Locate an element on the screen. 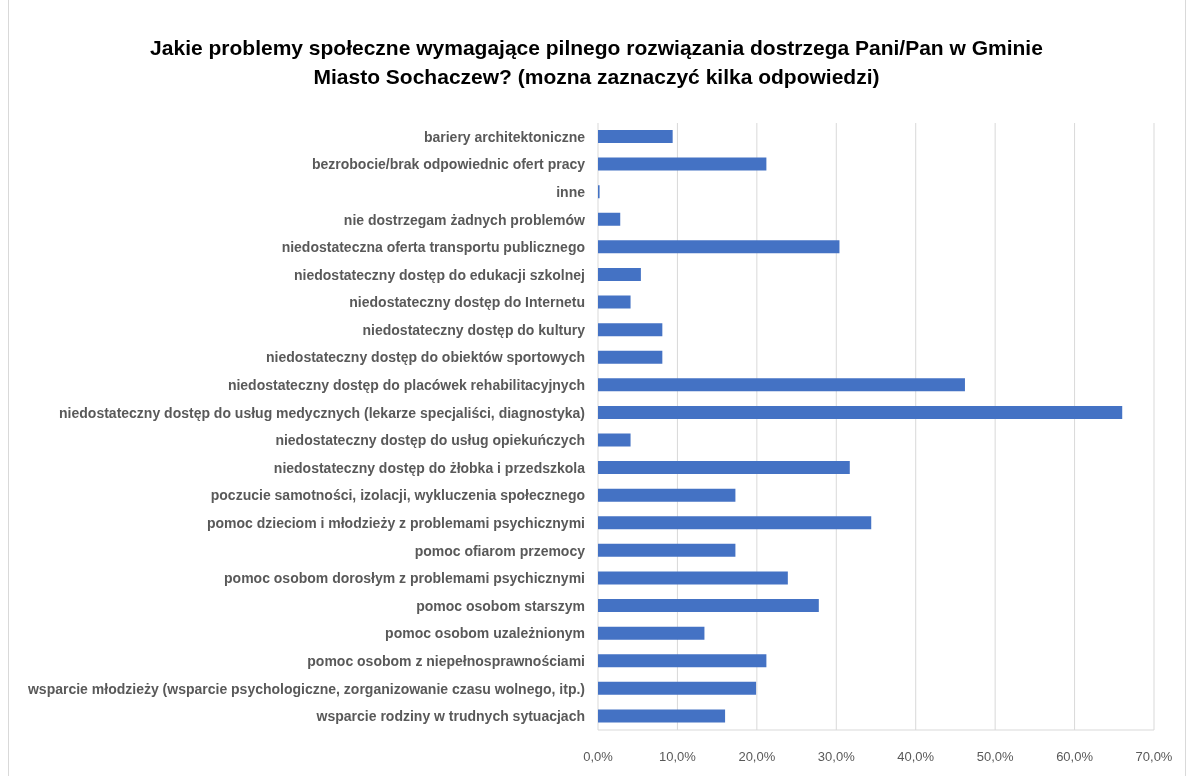  y-tick-label: pomoc osobom starszym is located at coordinates (500, 605).